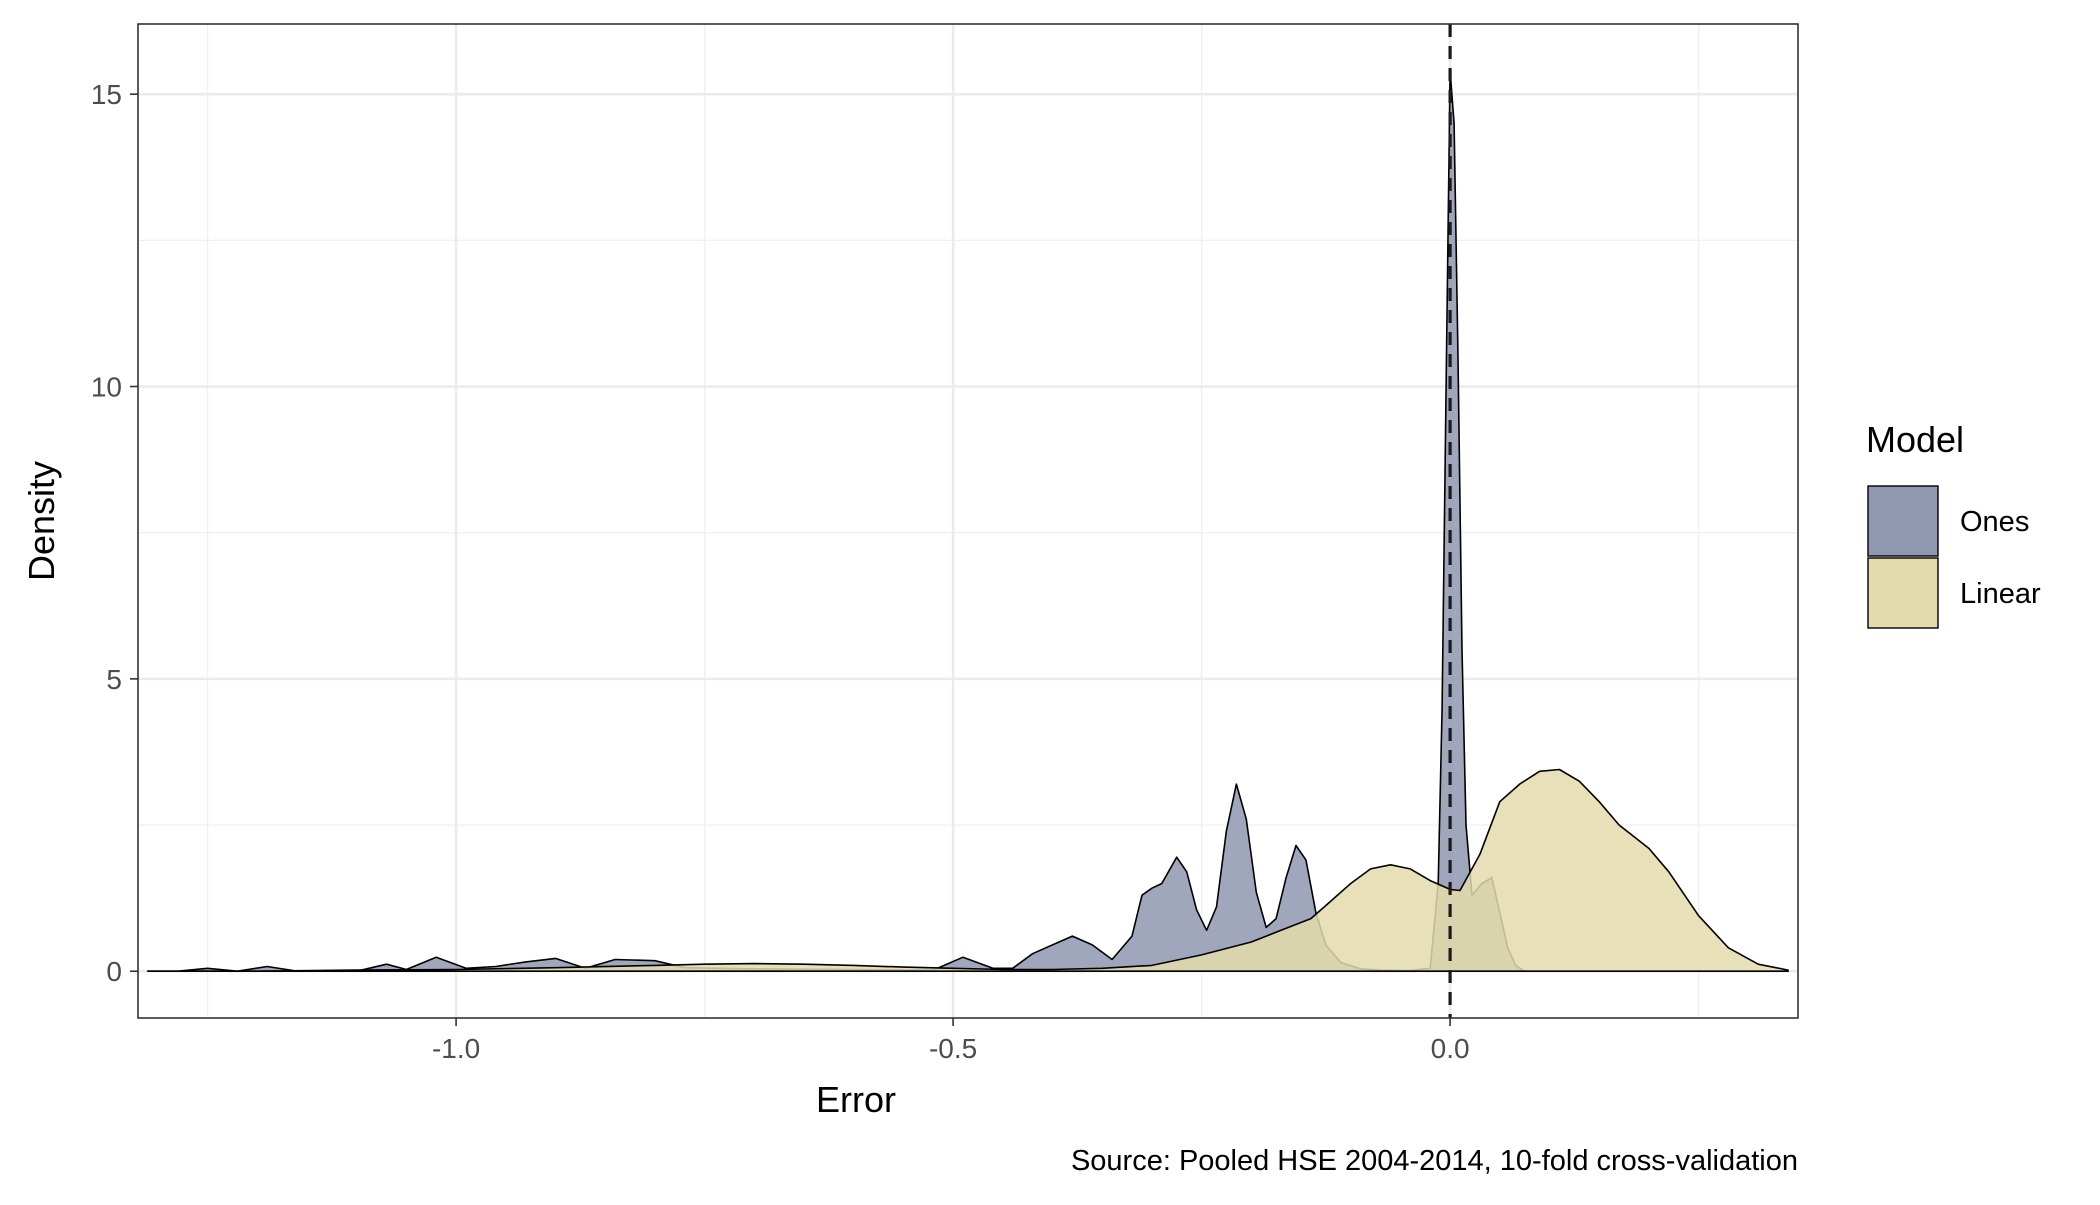  I want to click on y-tick-label: 0, so click(114, 971).